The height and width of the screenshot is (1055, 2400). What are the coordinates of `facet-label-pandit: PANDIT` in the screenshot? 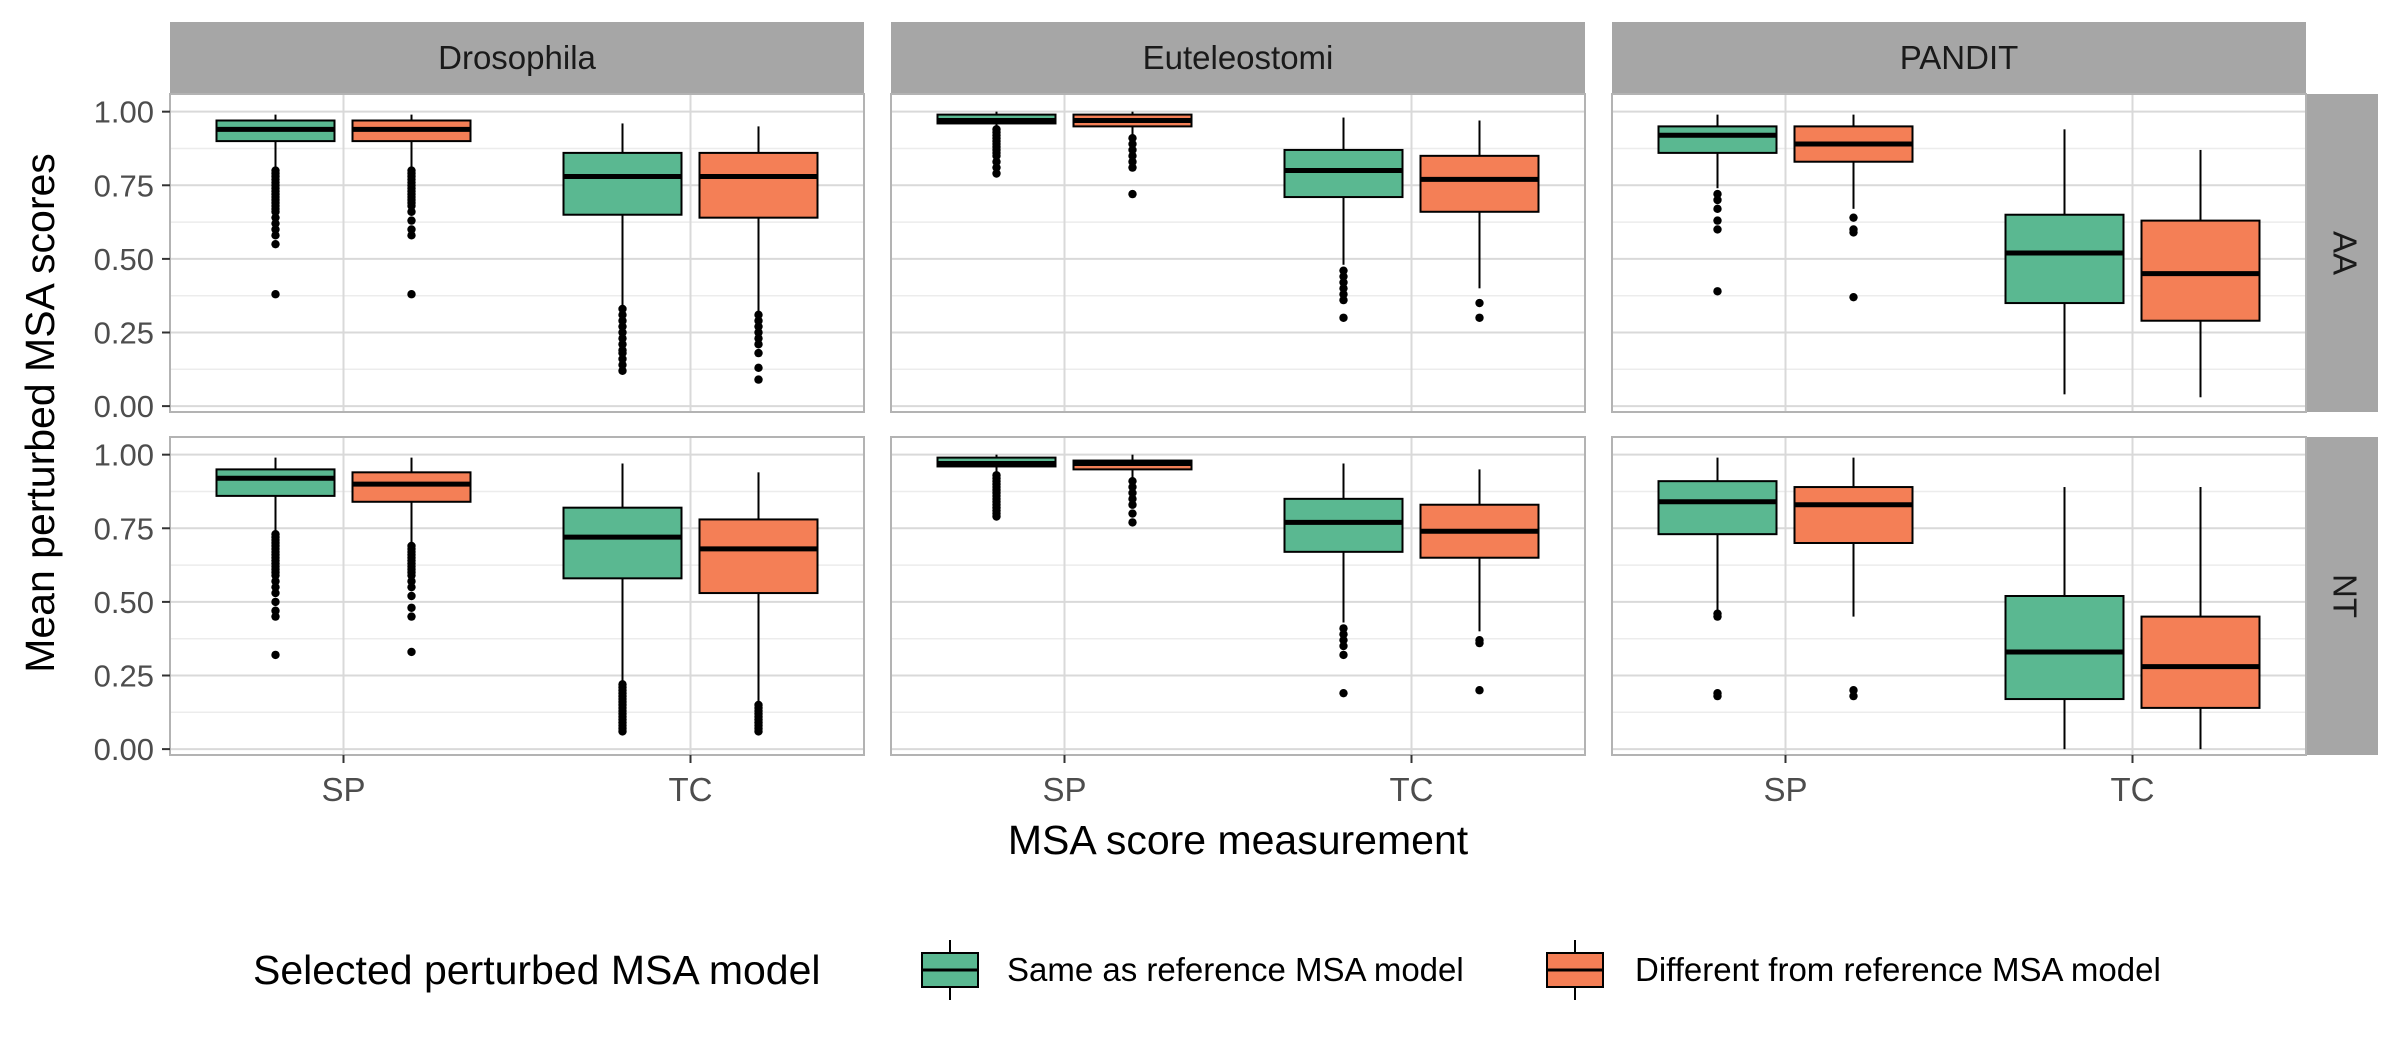 It's located at (1959, 57).